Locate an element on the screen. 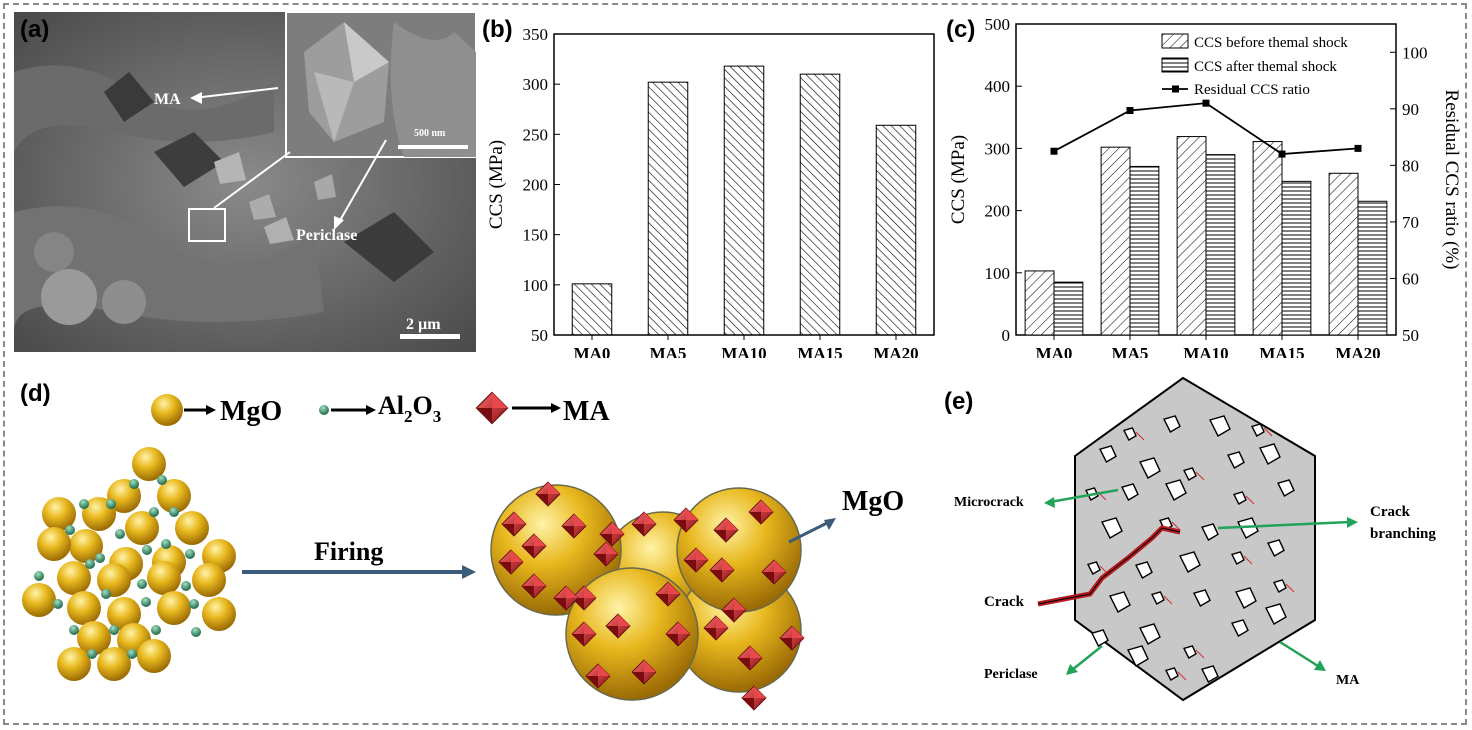 This screenshot has height=730, width=1472. chart-b-ytick-label: 250 is located at coordinates (536, 134).